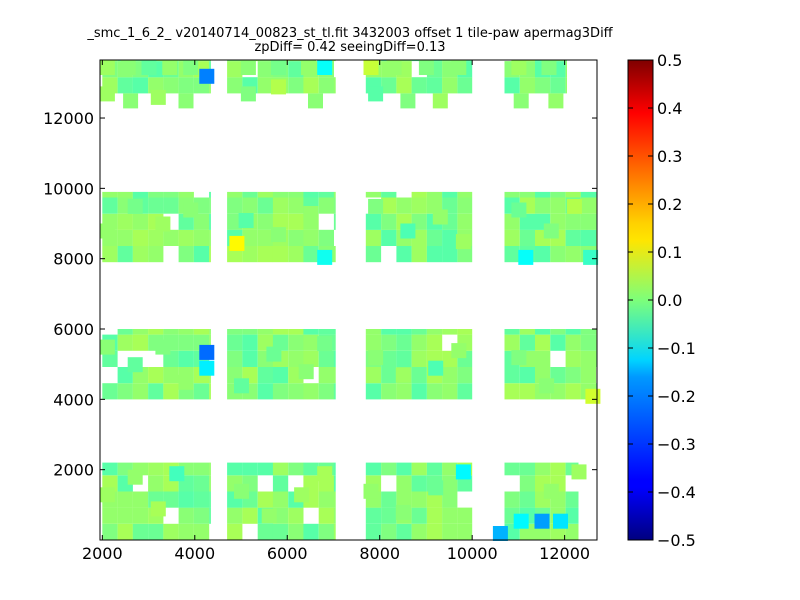 The image size is (800, 600). Describe the element at coordinates (676, 540) in the screenshot. I see `colorbar-tick-label: −0.5` at that location.